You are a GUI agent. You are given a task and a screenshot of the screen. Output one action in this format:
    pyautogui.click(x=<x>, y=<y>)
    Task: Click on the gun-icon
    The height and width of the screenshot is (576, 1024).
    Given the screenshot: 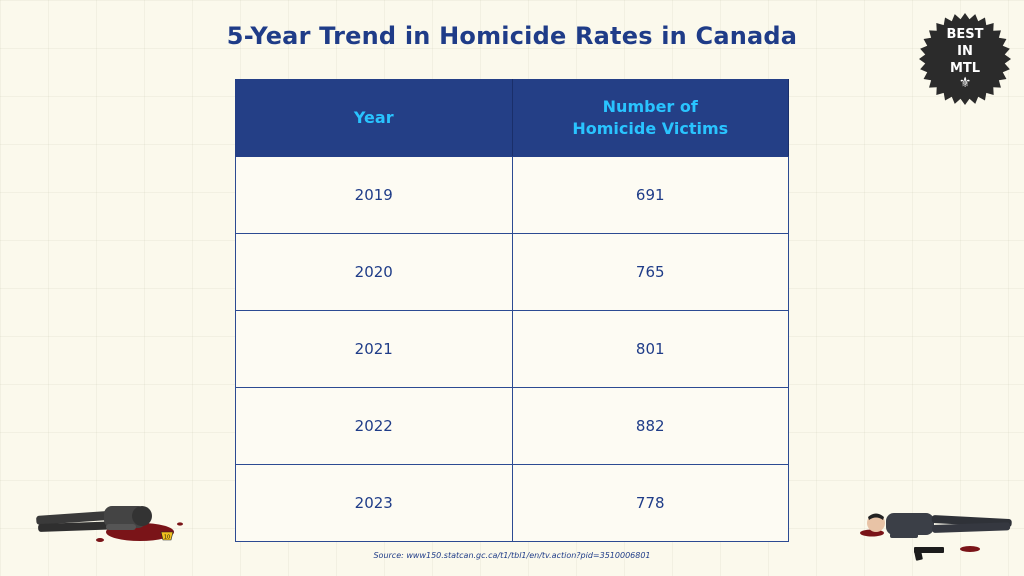 What is the action you would take?
    pyautogui.click(x=929, y=554)
    